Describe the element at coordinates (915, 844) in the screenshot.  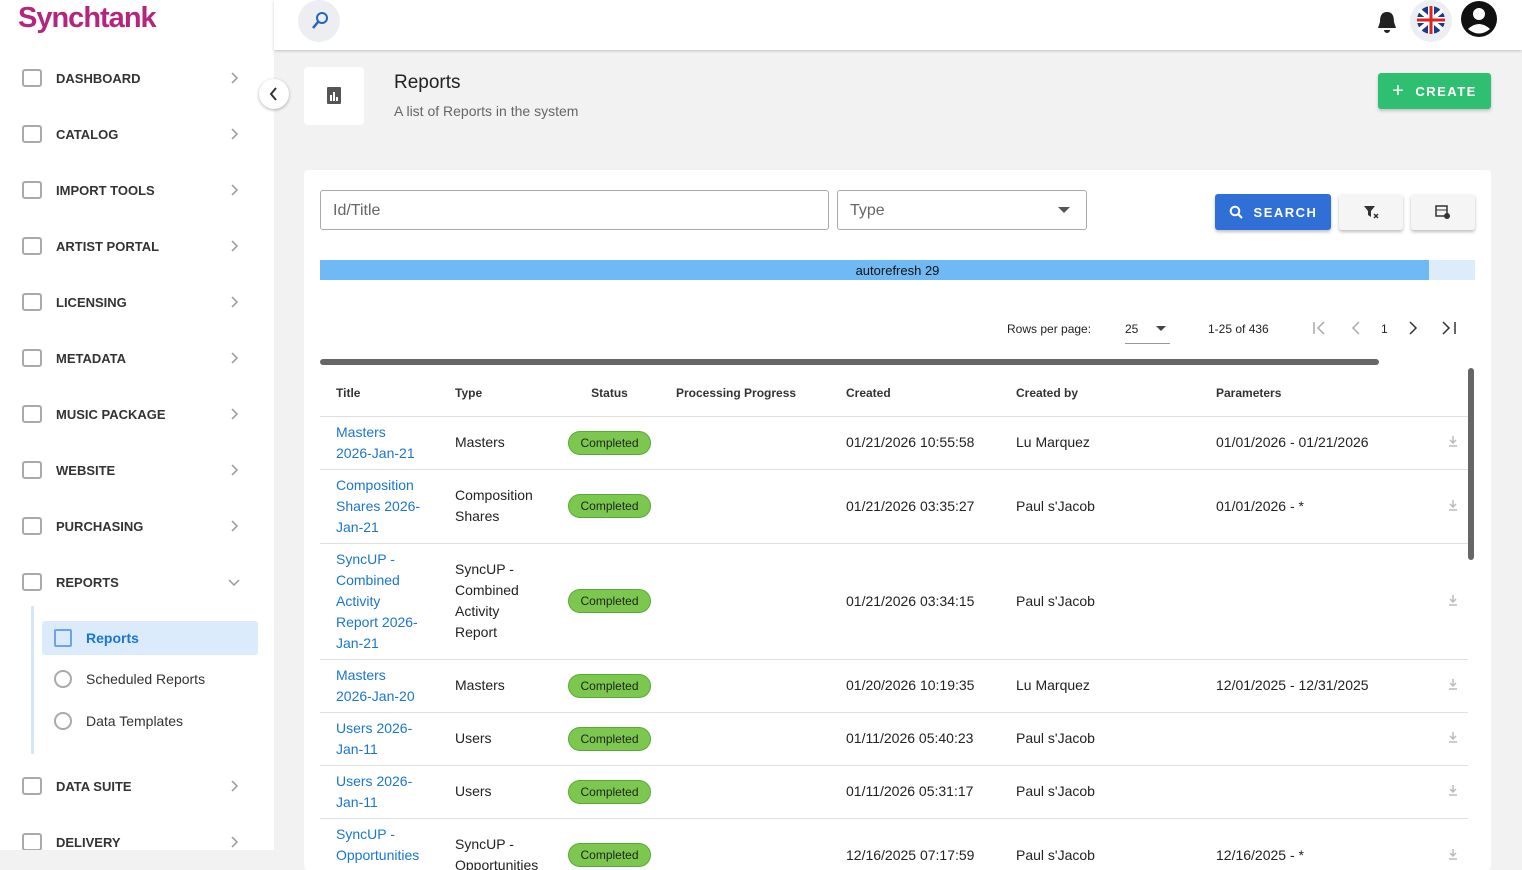
I see `cell: 12/16/2025 07:17:59` at that location.